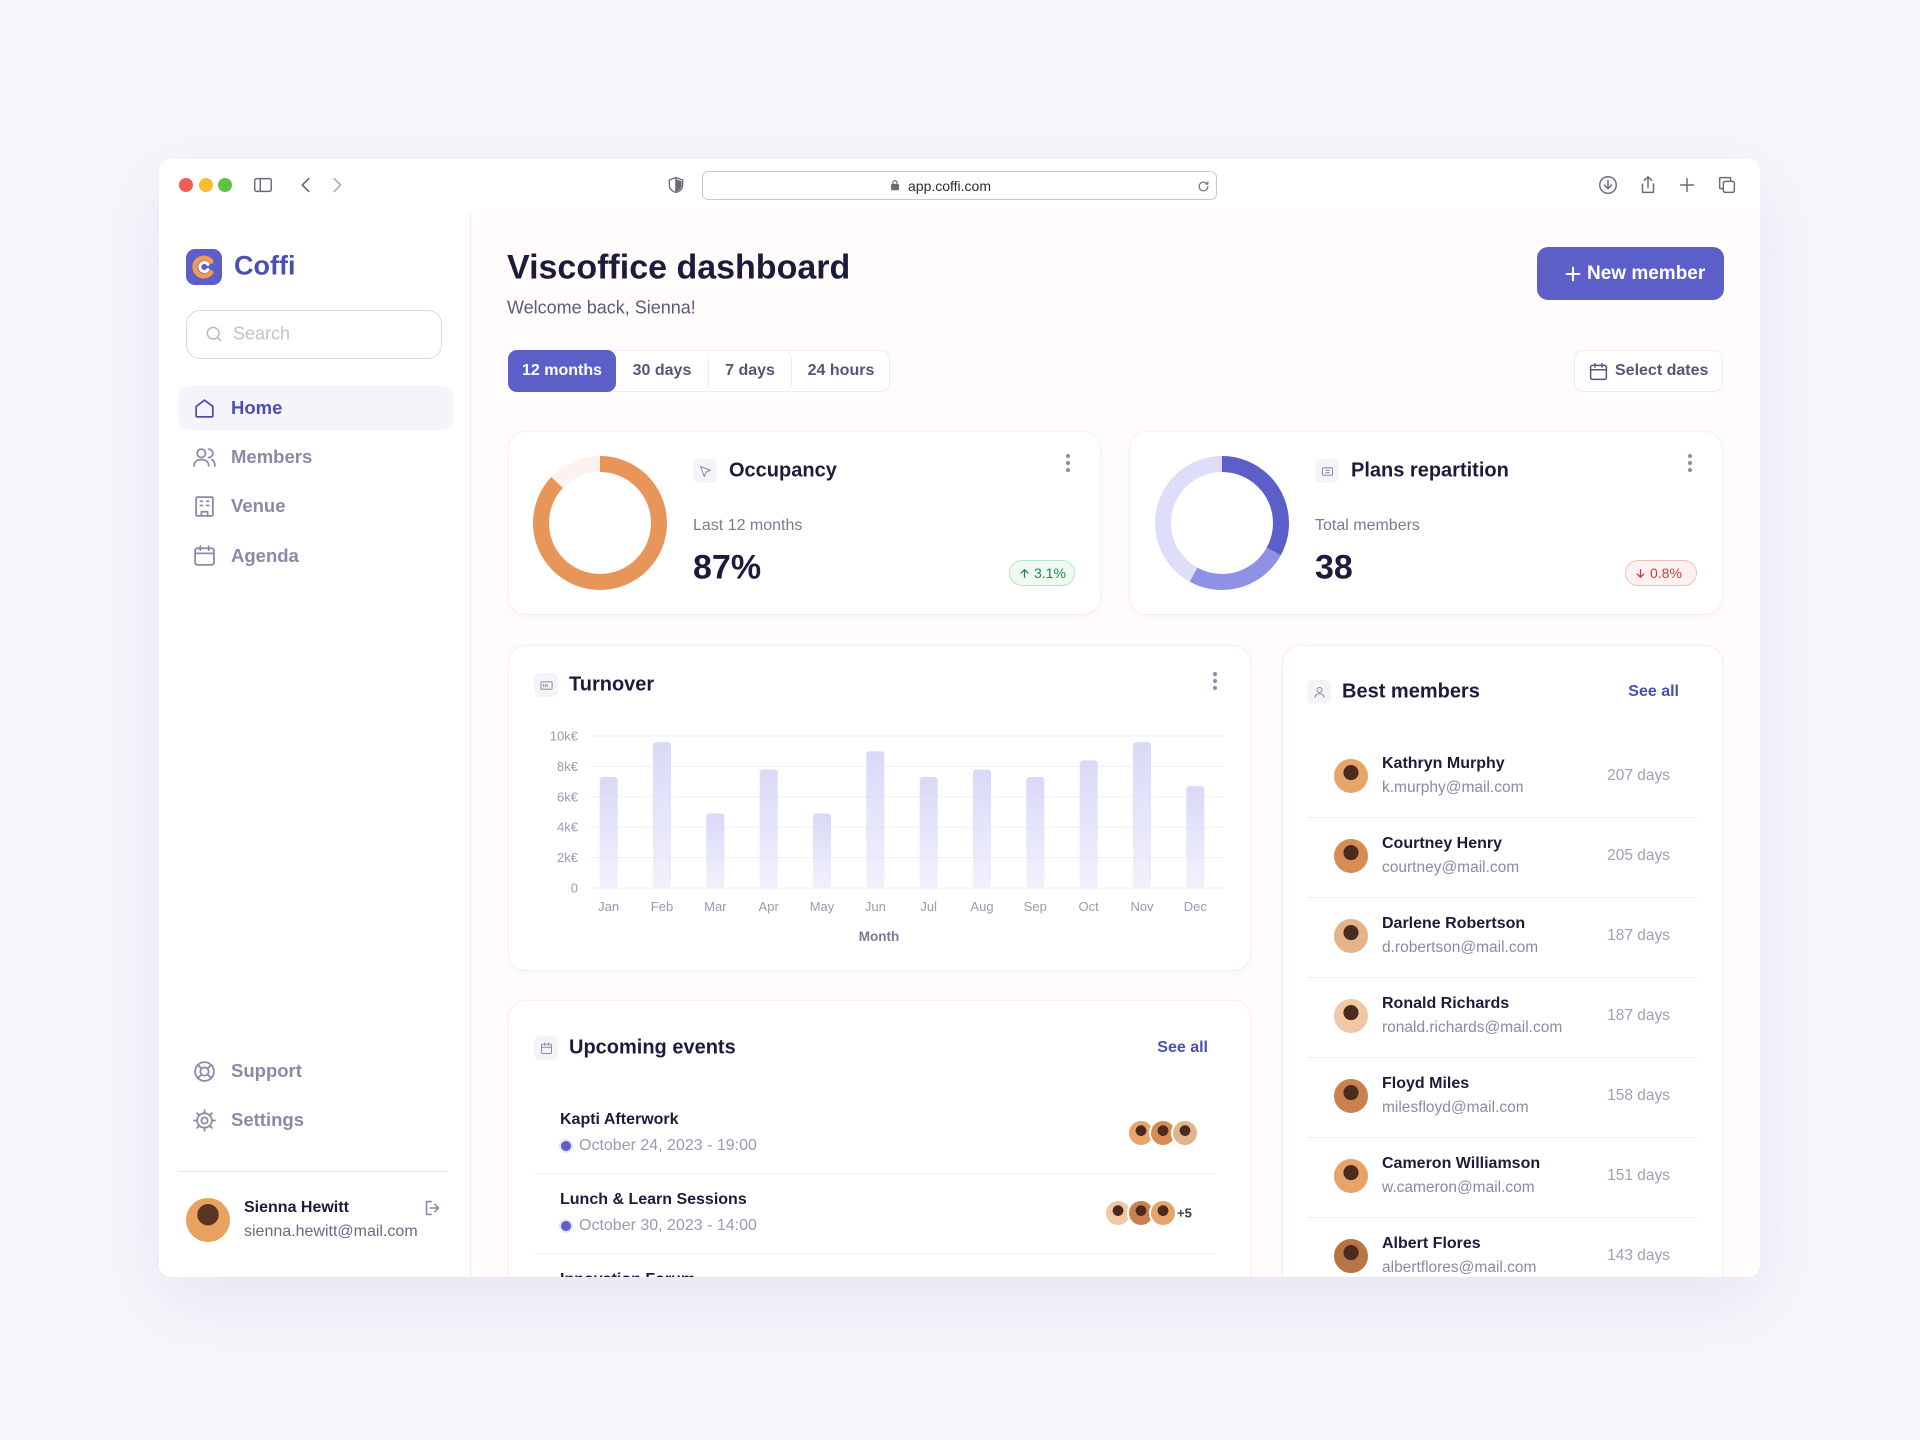  What do you see at coordinates (750, 371) in the screenshot?
I see `tab: 7 days` at bounding box center [750, 371].